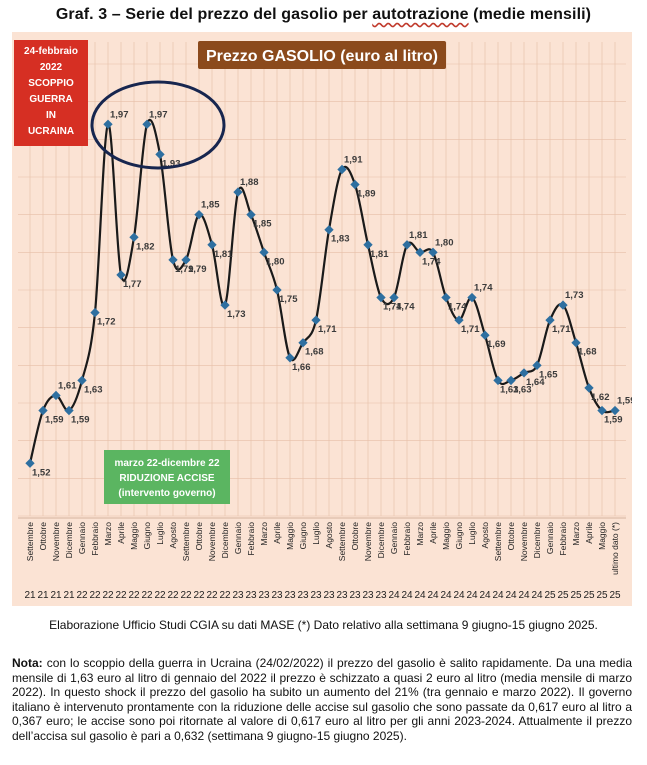 Image resolution: width=647 pixels, height=765 pixels. What do you see at coordinates (420, 14) in the screenshot?
I see `figure-title-underlined-word: autotrazione` at bounding box center [420, 14].